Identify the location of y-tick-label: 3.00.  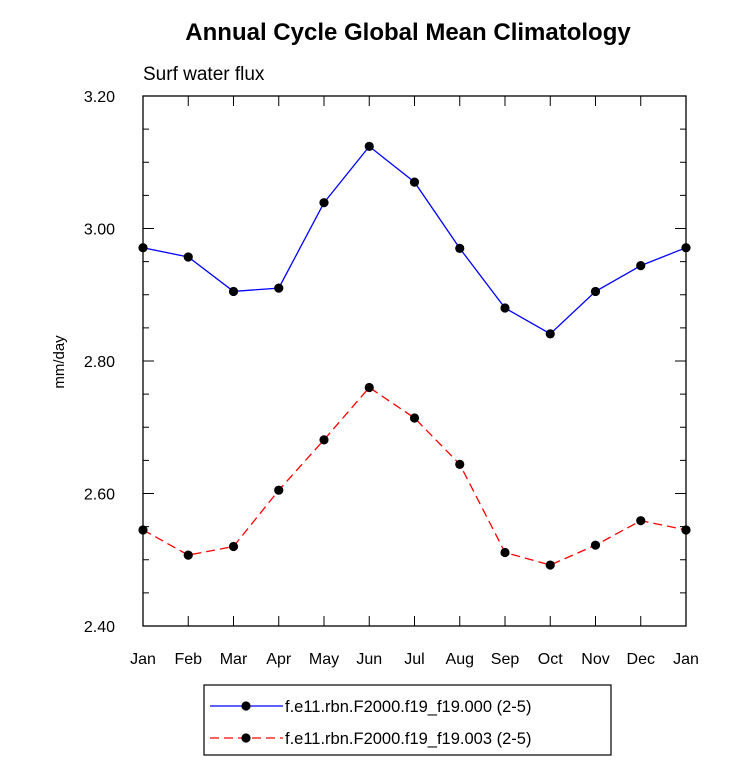
(99, 230).